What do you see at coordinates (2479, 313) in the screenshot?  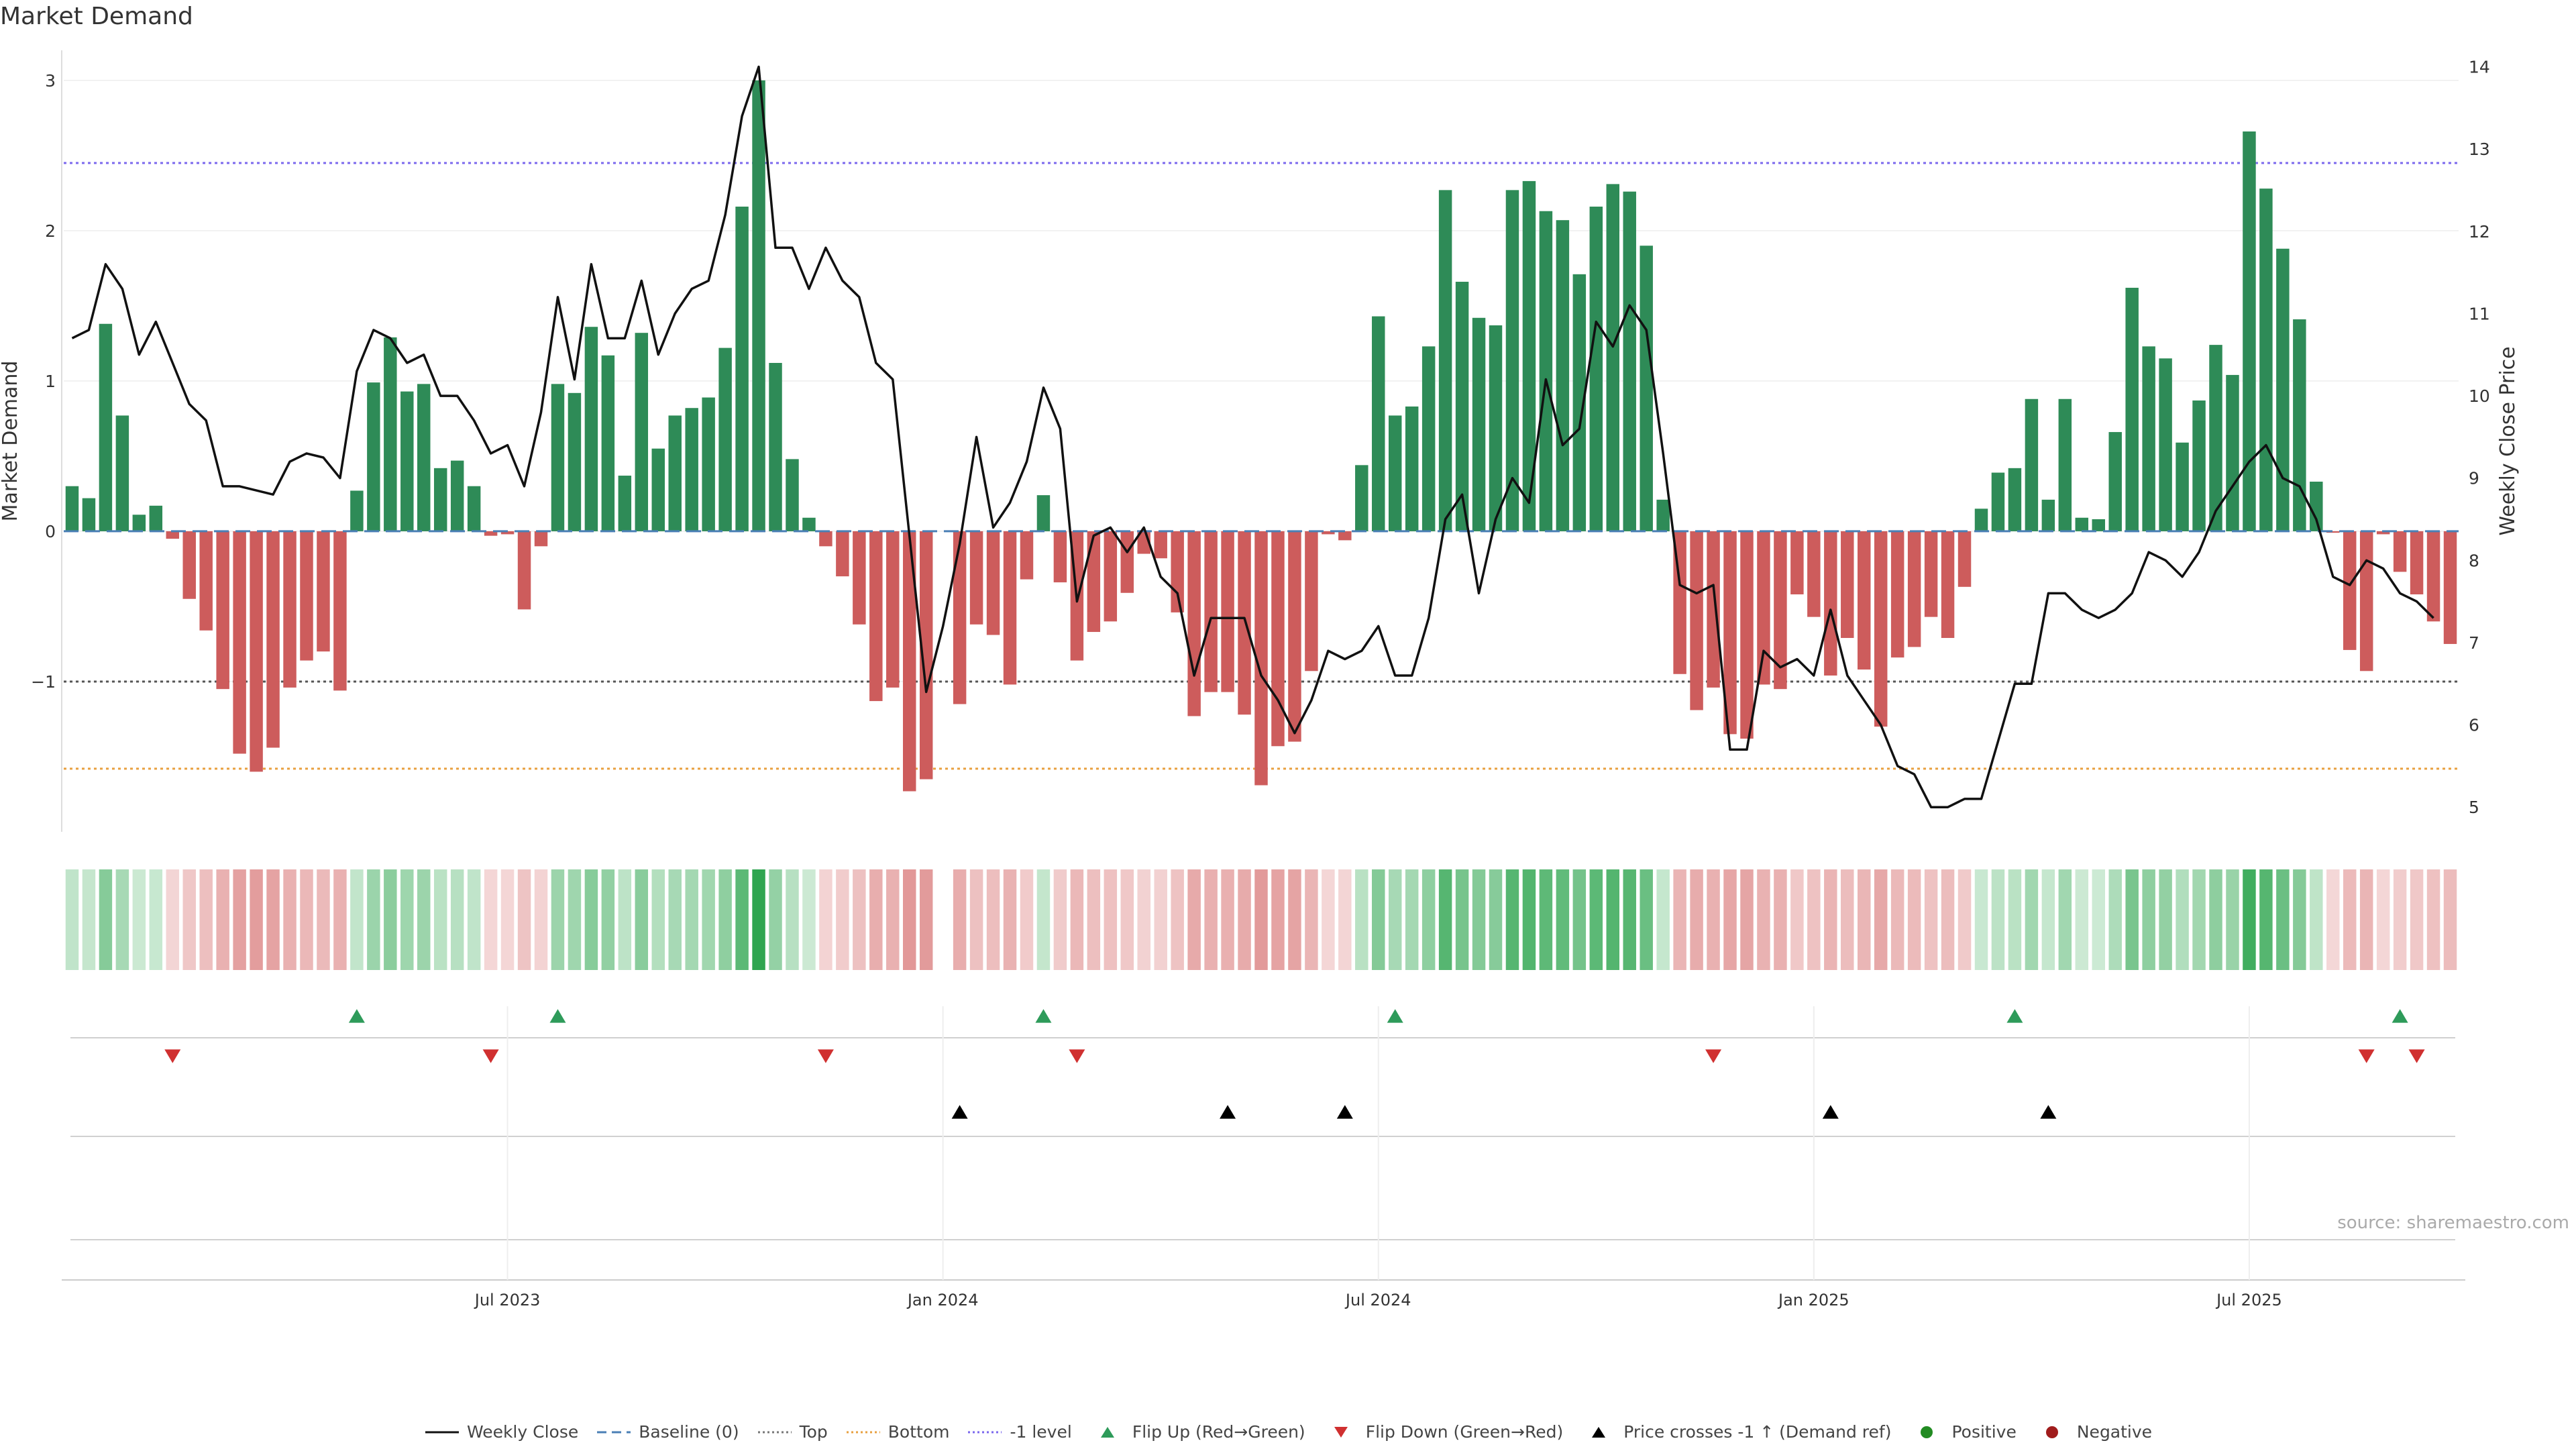 I see `y2-tick-label: 11` at bounding box center [2479, 313].